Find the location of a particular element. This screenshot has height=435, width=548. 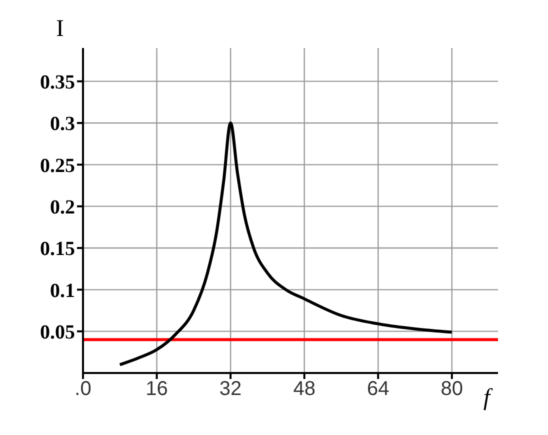

x-tick-label: .0 is located at coordinates (83, 389).